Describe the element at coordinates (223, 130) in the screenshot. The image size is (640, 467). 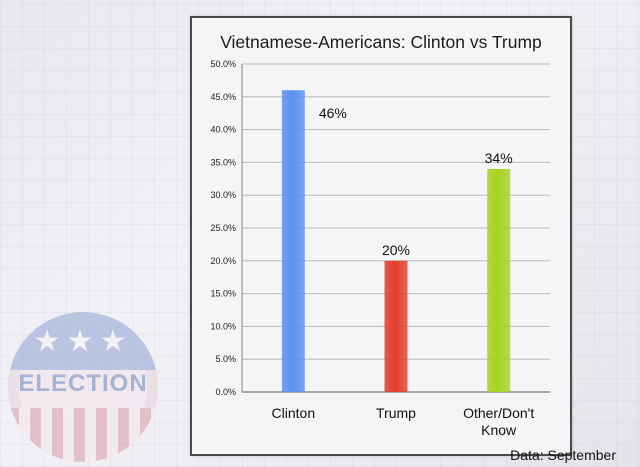
I see `y-tick-label: 40.0%` at that location.